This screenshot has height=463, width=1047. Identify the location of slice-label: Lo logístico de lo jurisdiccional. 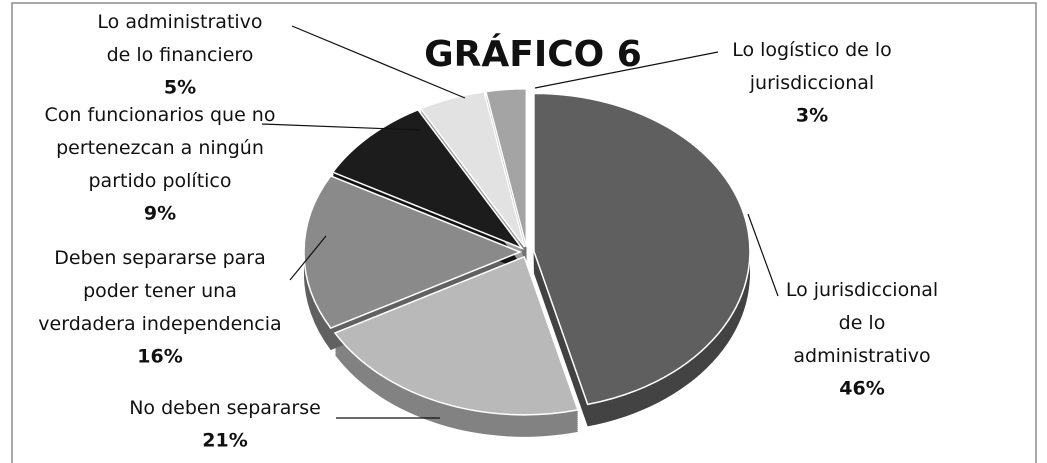
(812, 66).